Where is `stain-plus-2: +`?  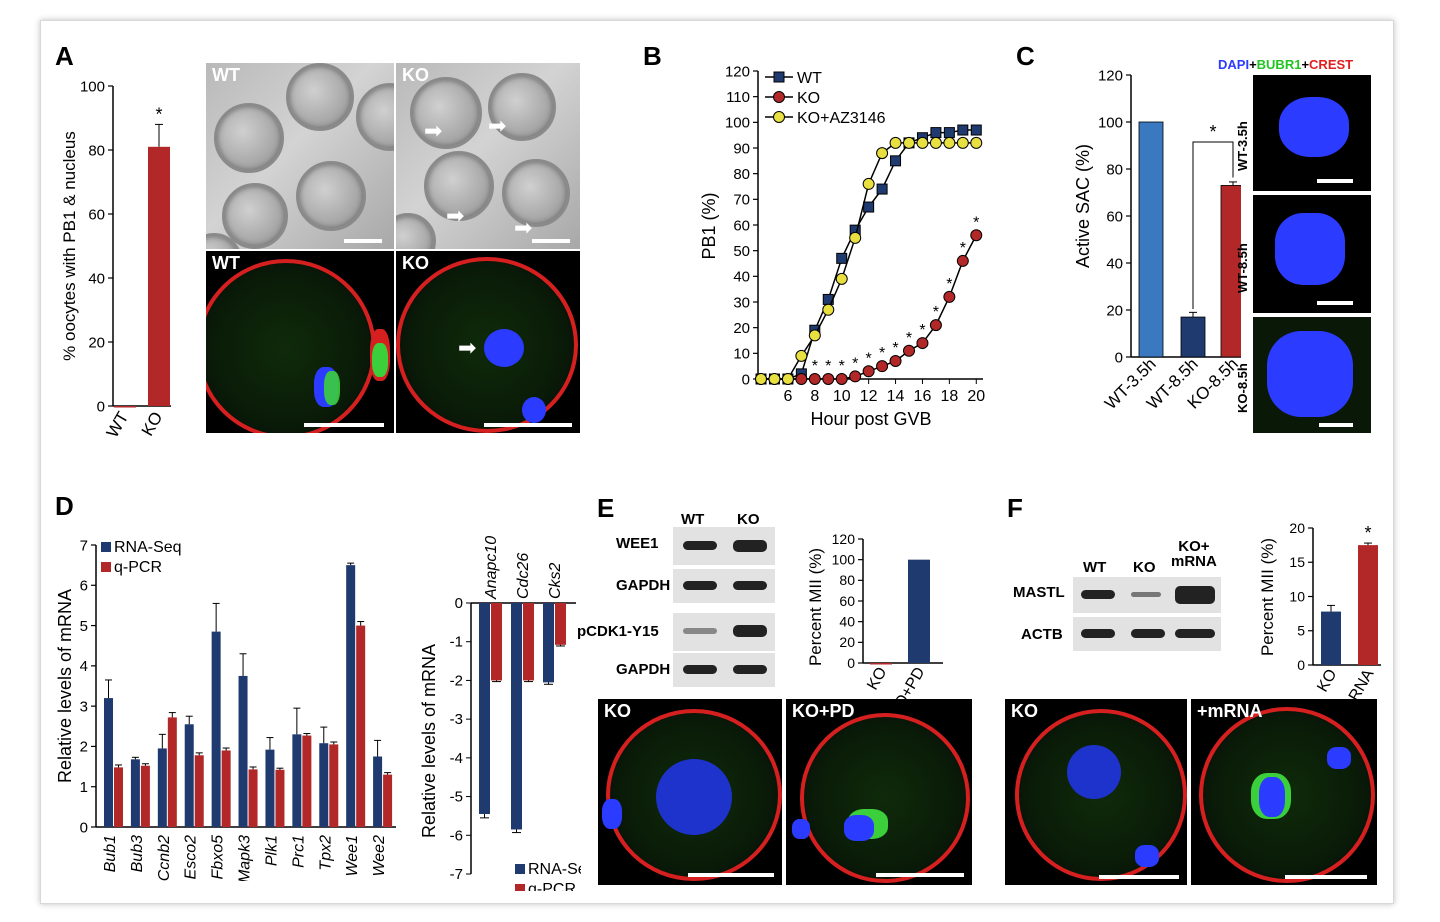
stain-plus-2: + is located at coordinates (1305, 64).